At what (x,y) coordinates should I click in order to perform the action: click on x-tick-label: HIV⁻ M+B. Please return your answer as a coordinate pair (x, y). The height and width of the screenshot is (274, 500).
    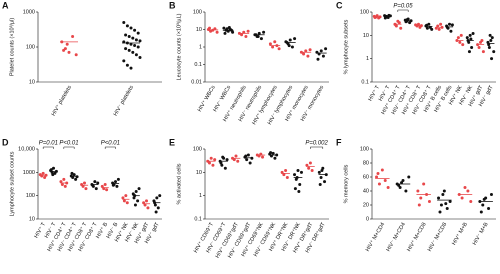
    Looking at the image, I should click on (481, 233).